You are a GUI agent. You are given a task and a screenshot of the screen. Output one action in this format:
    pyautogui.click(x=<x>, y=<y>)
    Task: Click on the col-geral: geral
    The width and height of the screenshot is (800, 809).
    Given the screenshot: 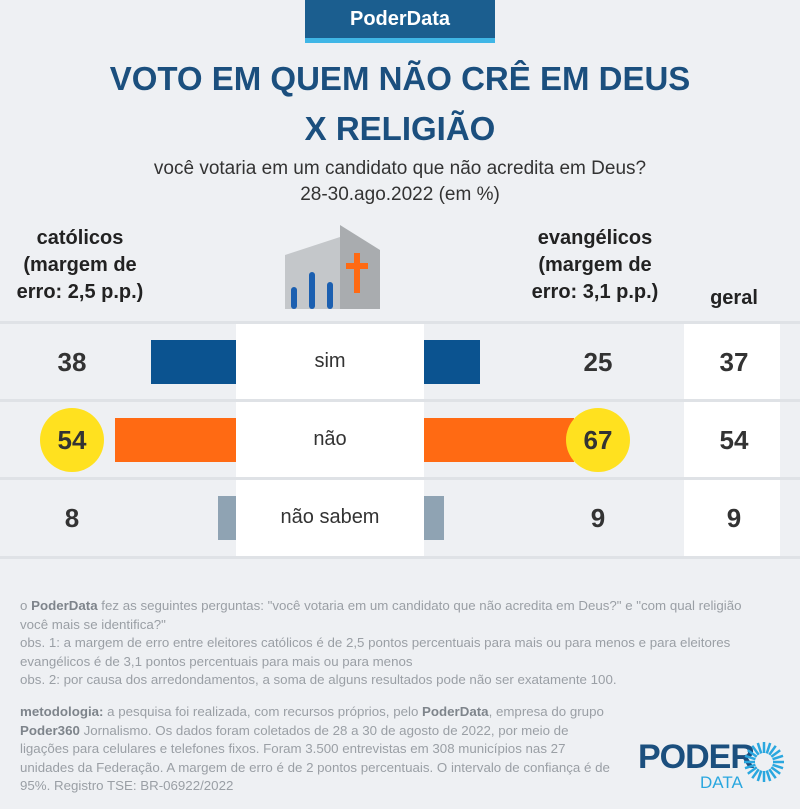 What is the action you would take?
    pyautogui.click(x=734, y=298)
    